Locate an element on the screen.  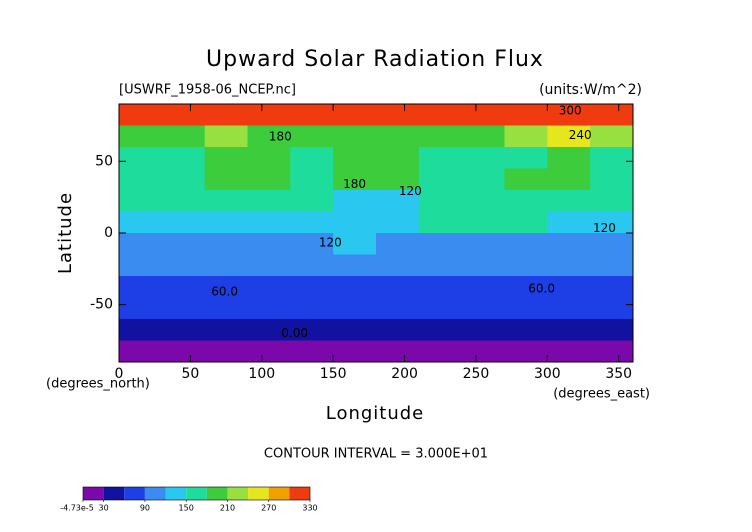
contour-label: 0.00 is located at coordinates (294, 333).